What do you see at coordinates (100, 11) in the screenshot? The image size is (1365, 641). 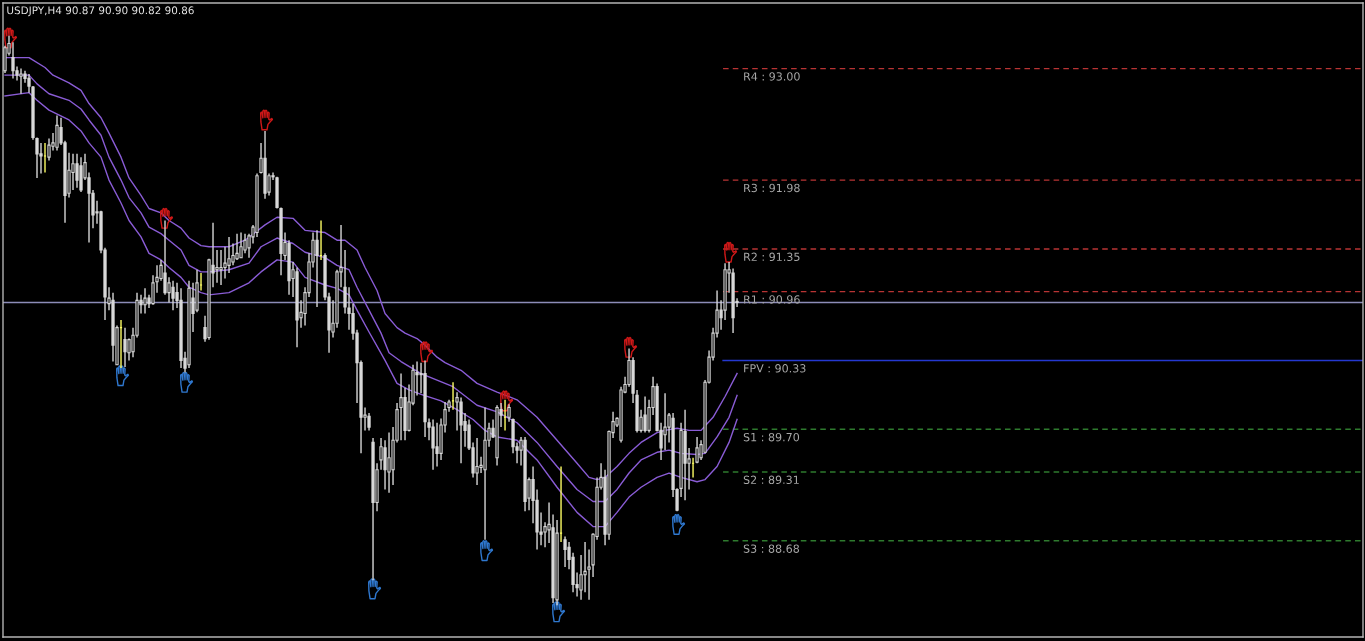 I see `chart-title: USDJPY,H4 90.87 90.90 90.82 90.86` at bounding box center [100, 11].